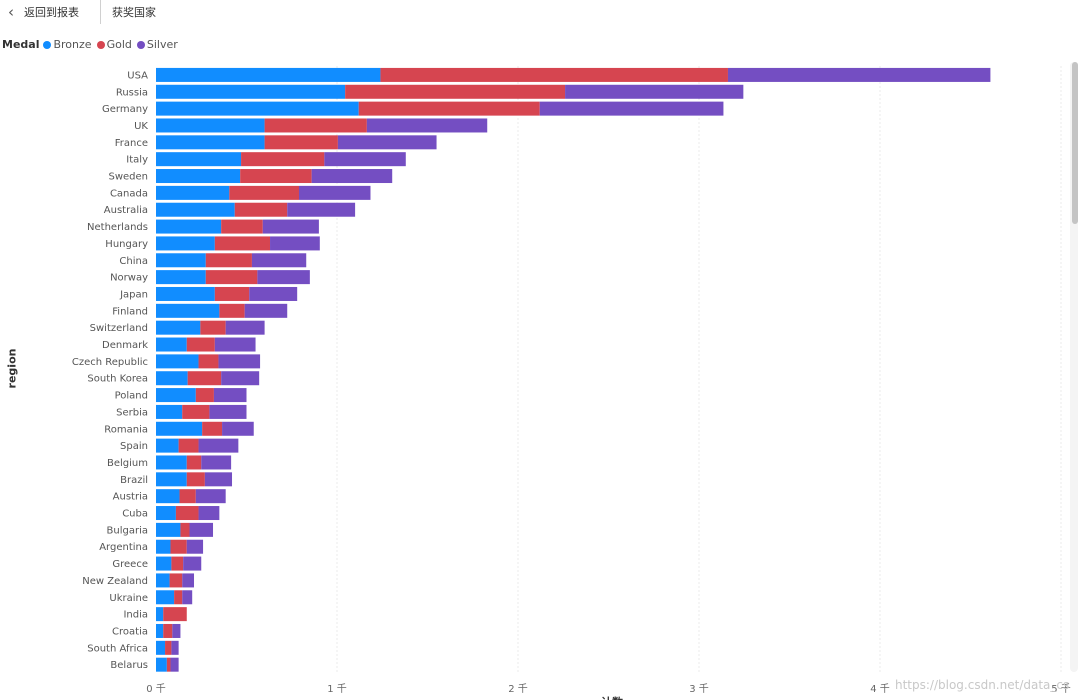 Image resolution: width=1080 pixels, height=700 pixels. I want to click on legend-item-bronze: Bronze, so click(67, 44).